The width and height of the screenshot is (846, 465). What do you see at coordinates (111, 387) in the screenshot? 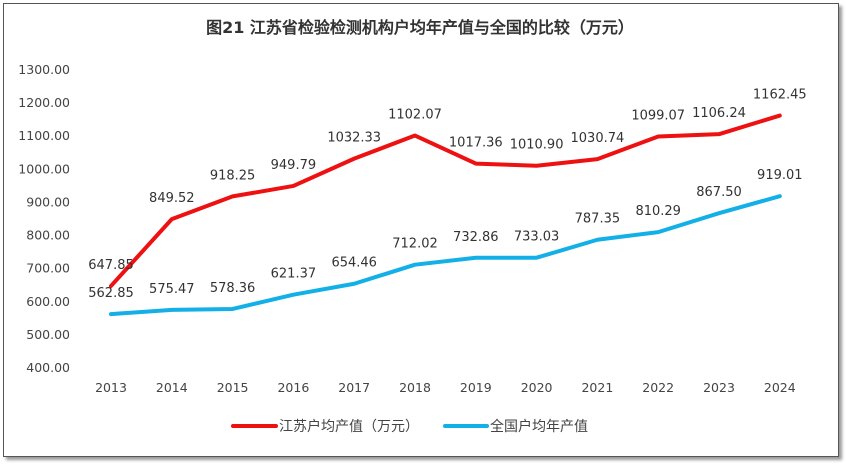
I see `x-tick-label: 2013` at bounding box center [111, 387].